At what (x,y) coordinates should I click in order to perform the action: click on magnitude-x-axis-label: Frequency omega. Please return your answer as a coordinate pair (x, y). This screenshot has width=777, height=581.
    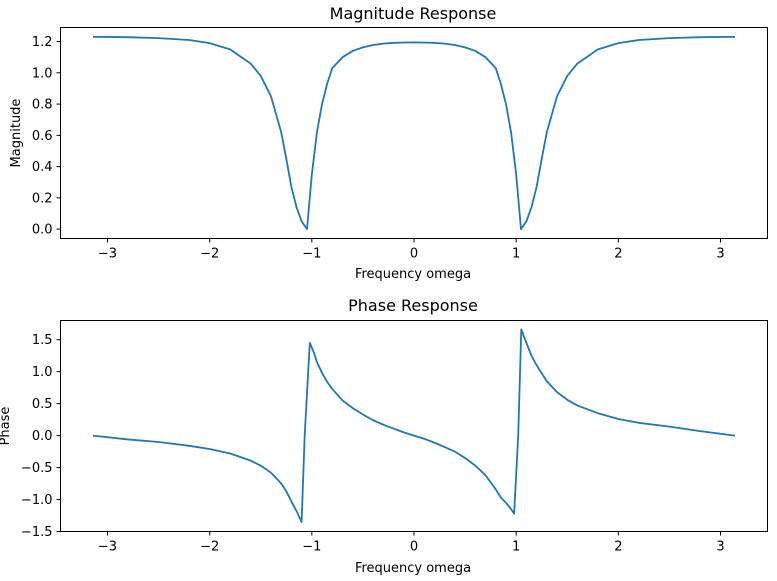
    Looking at the image, I should click on (413, 274).